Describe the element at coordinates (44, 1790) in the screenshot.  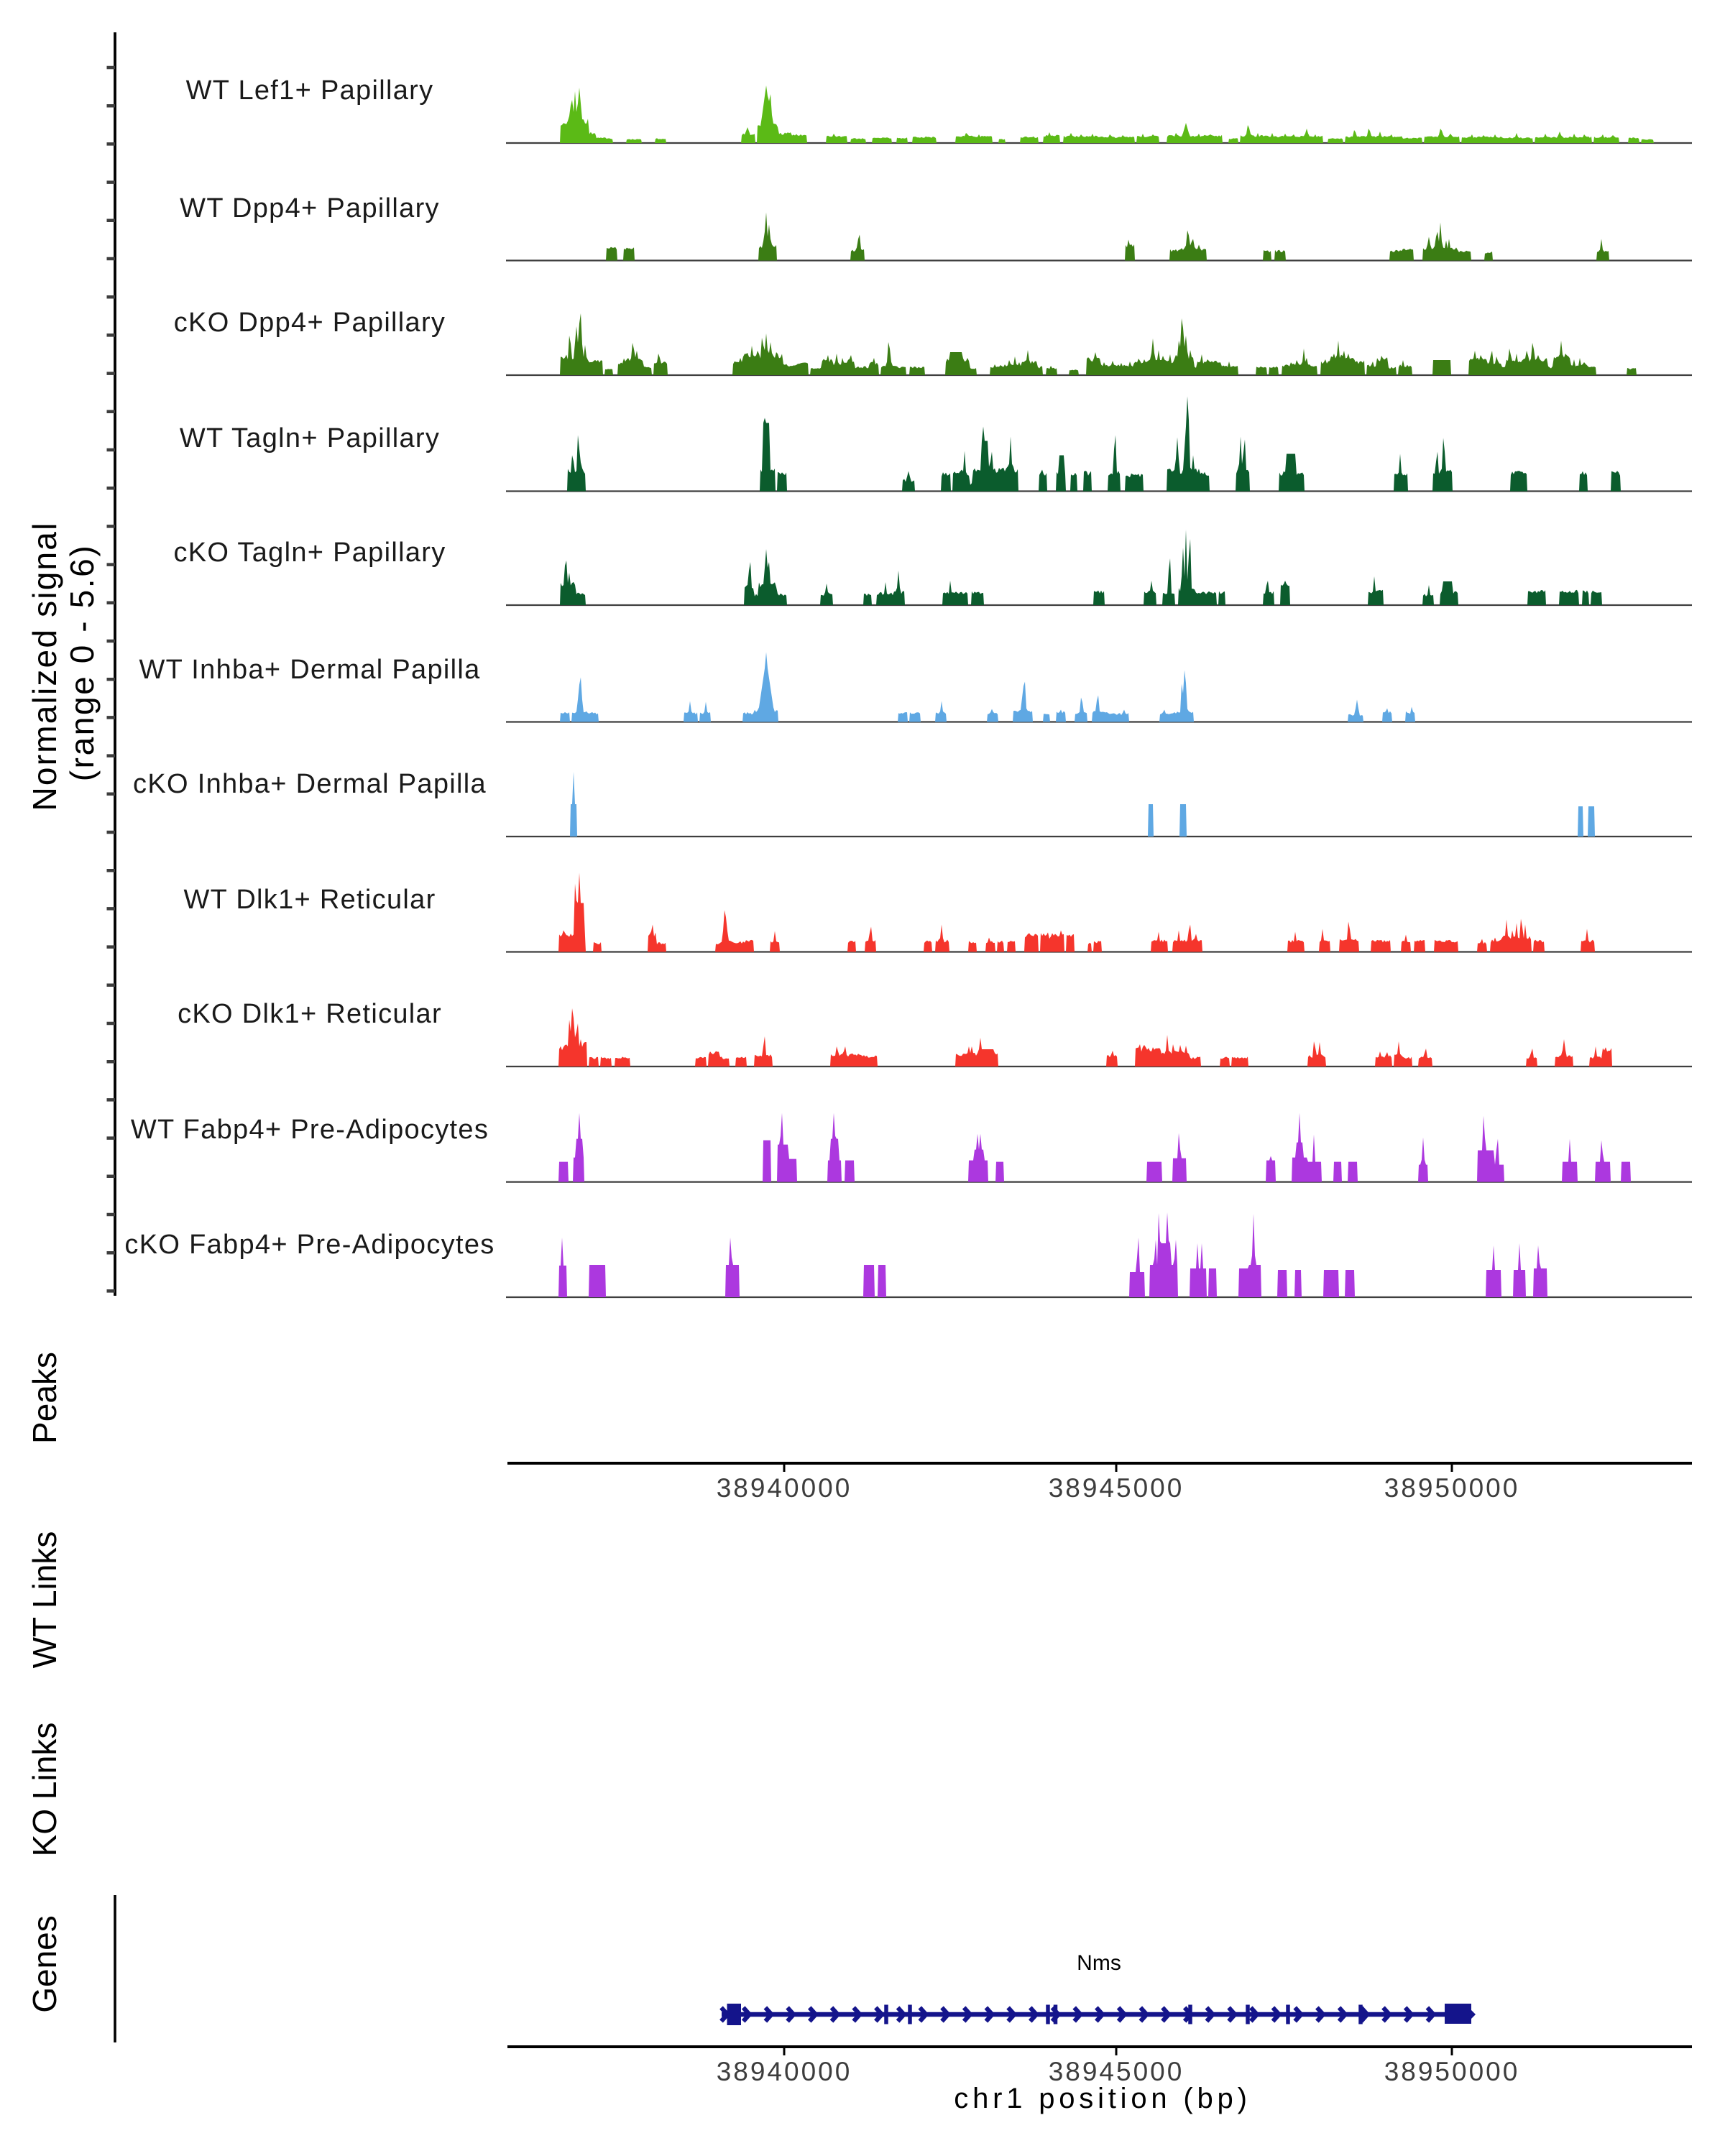
I see `svg-text: KO Links` at that location.